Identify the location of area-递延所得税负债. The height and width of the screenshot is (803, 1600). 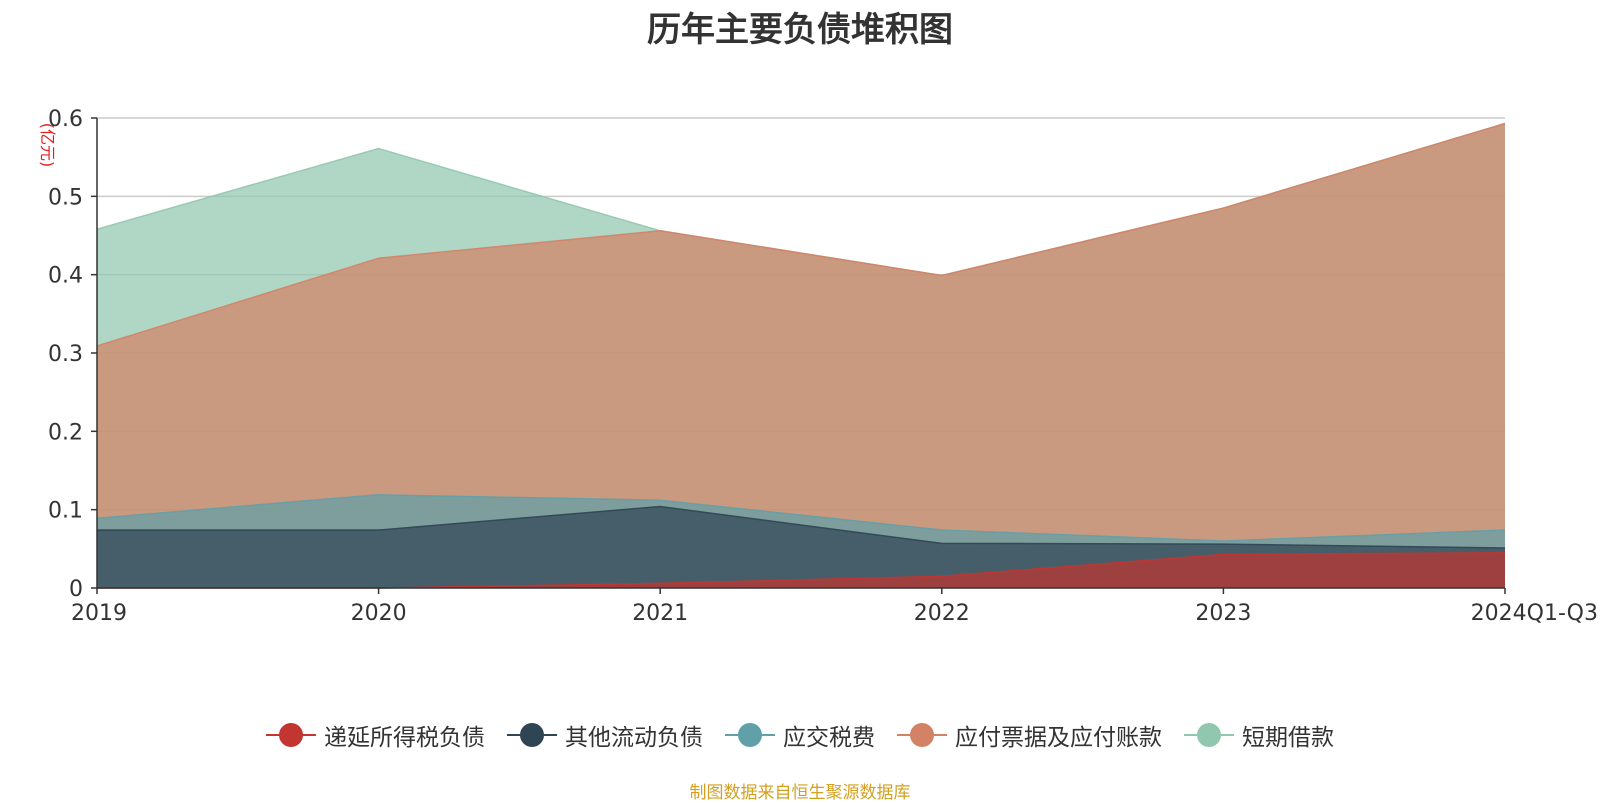
(801, 570).